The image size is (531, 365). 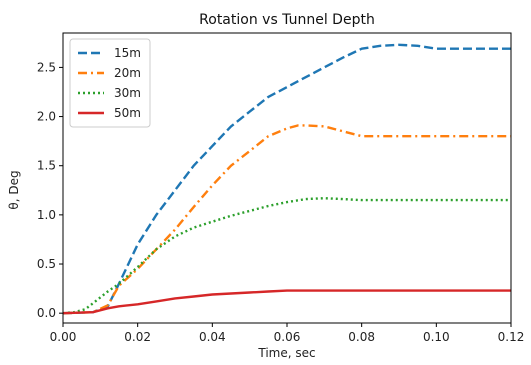 I want to click on y-tick-label: 1.5, so click(x=46, y=166).